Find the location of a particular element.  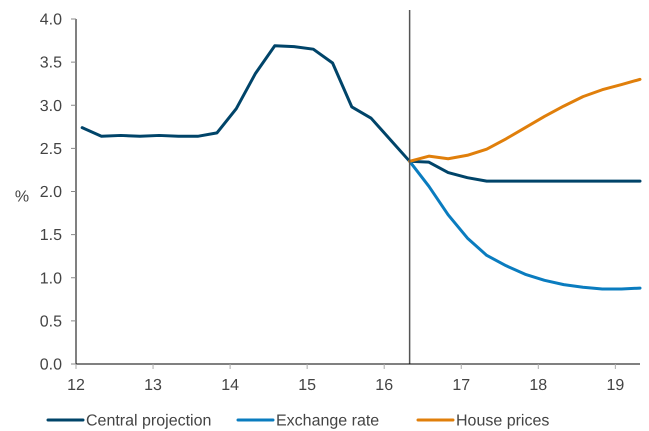

y-tick-label: 1.0 is located at coordinates (51, 279).